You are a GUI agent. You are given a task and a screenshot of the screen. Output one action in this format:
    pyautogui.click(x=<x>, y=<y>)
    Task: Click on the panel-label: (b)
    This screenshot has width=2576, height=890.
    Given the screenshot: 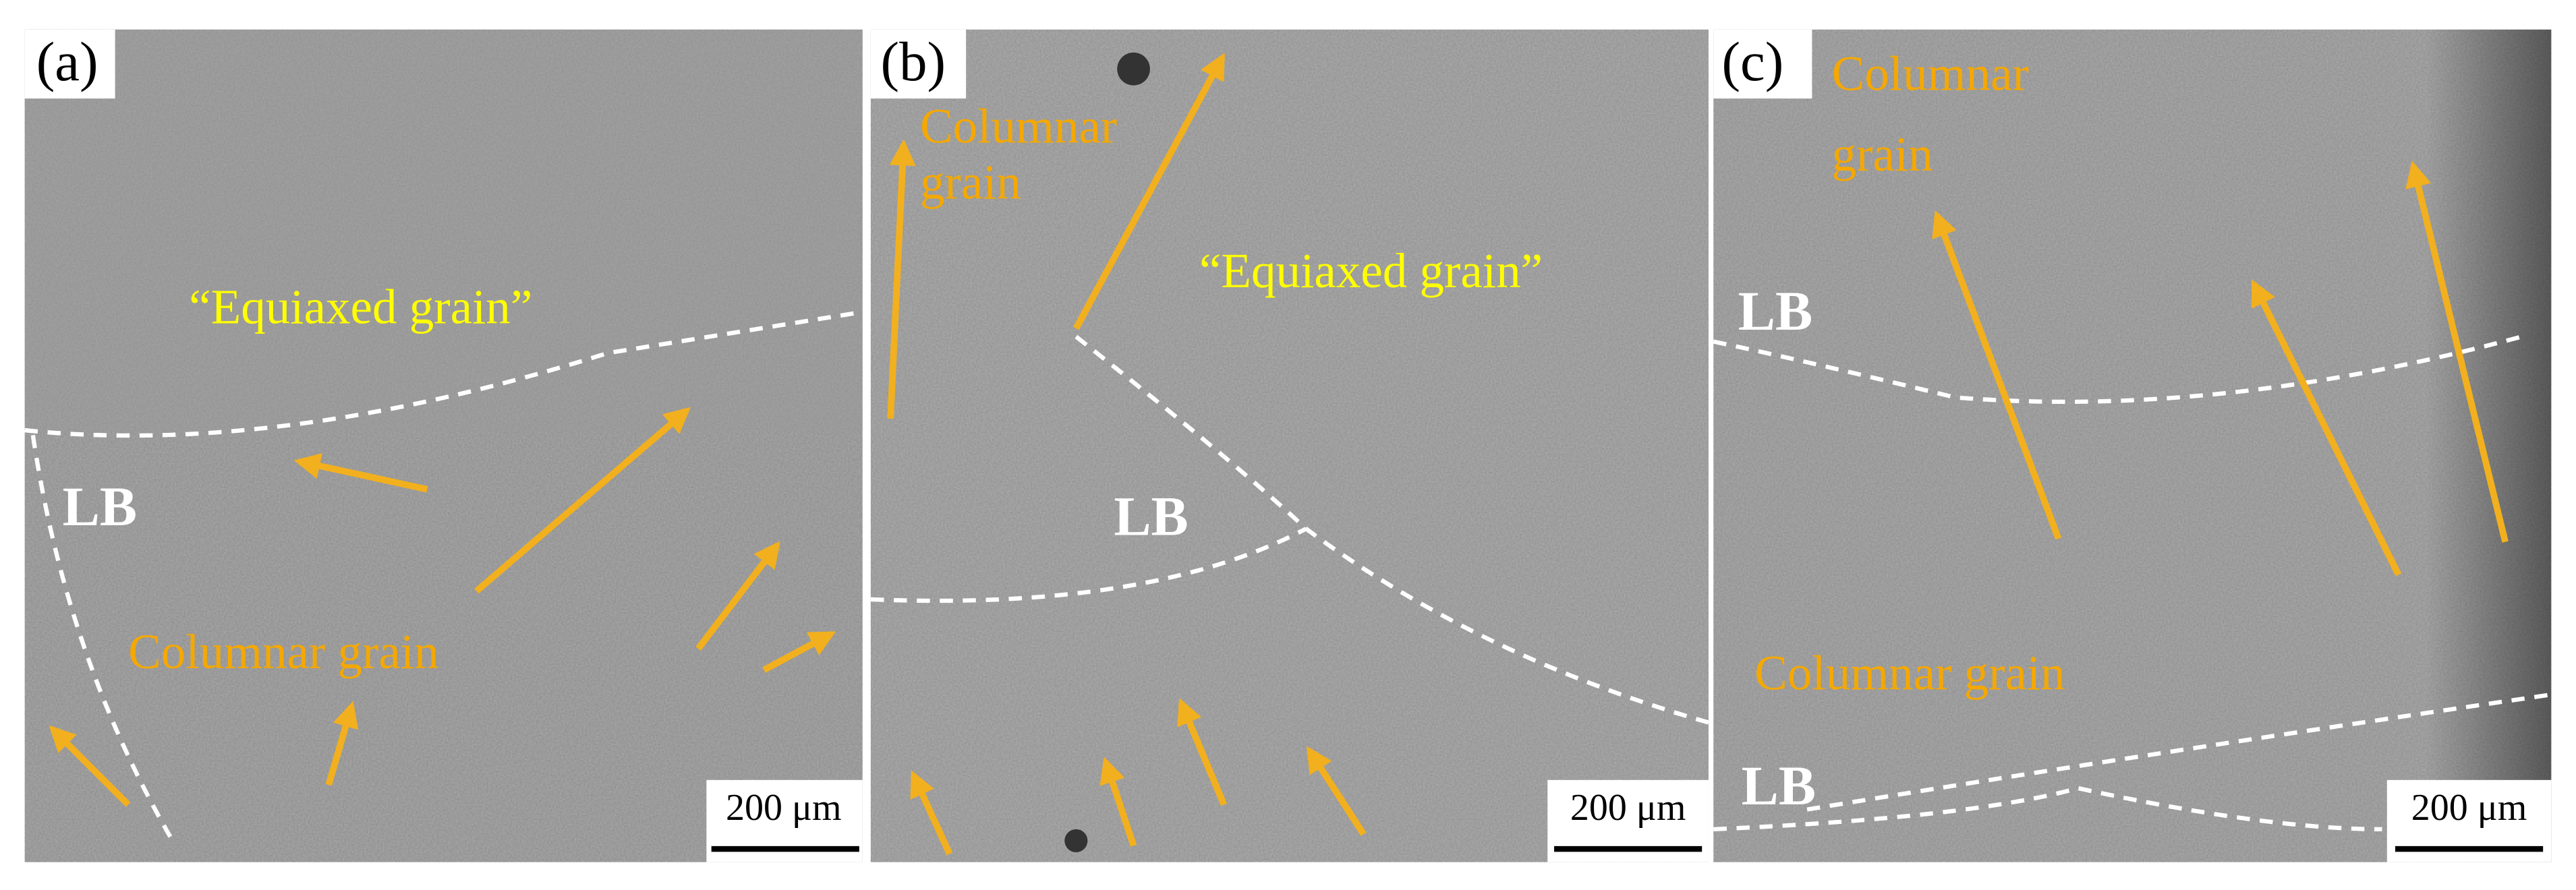 What is the action you would take?
    pyautogui.click(x=913, y=61)
    